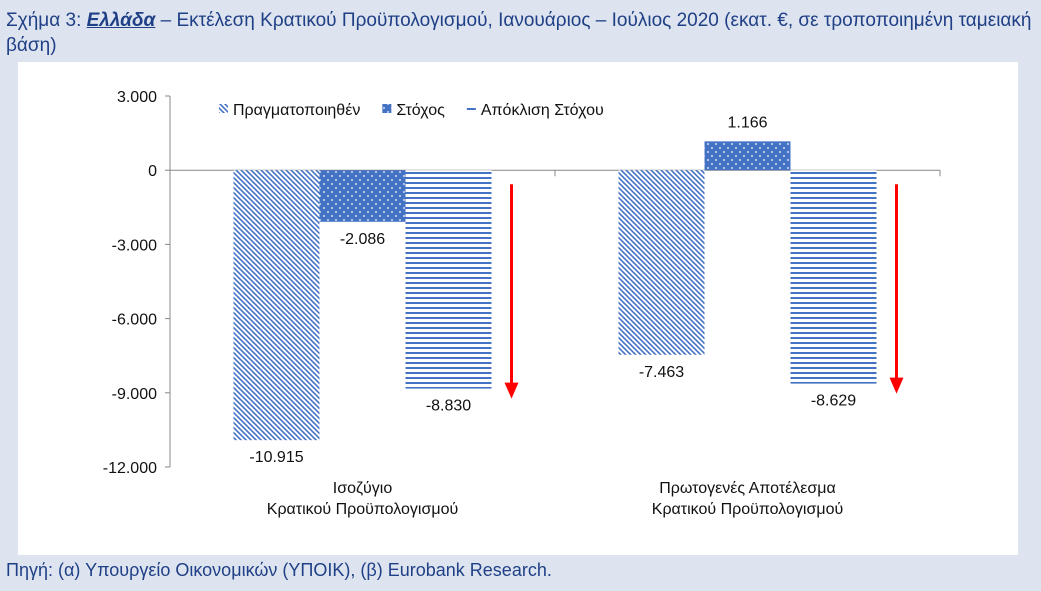 This screenshot has width=1041, height=591. I want to click on legend-label: Πραγματοποιηθέν, so click(296, 110).